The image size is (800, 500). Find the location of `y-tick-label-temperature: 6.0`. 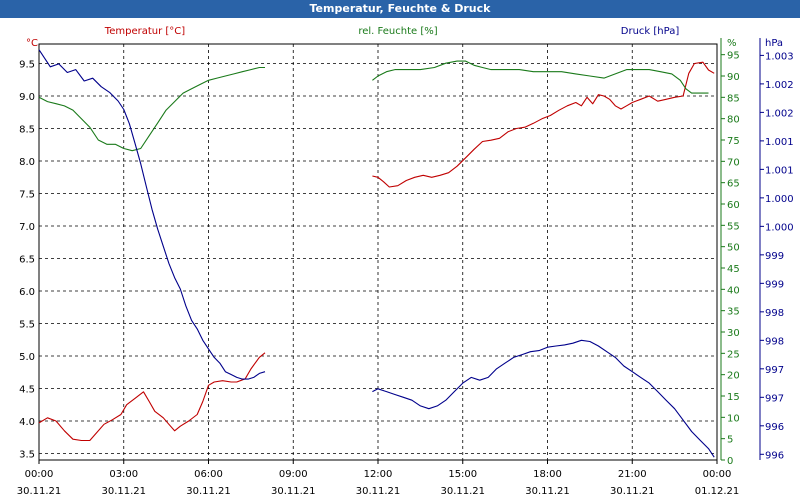

y-tick-label-temperature: 6.0 is located at coordinates (27, 292).